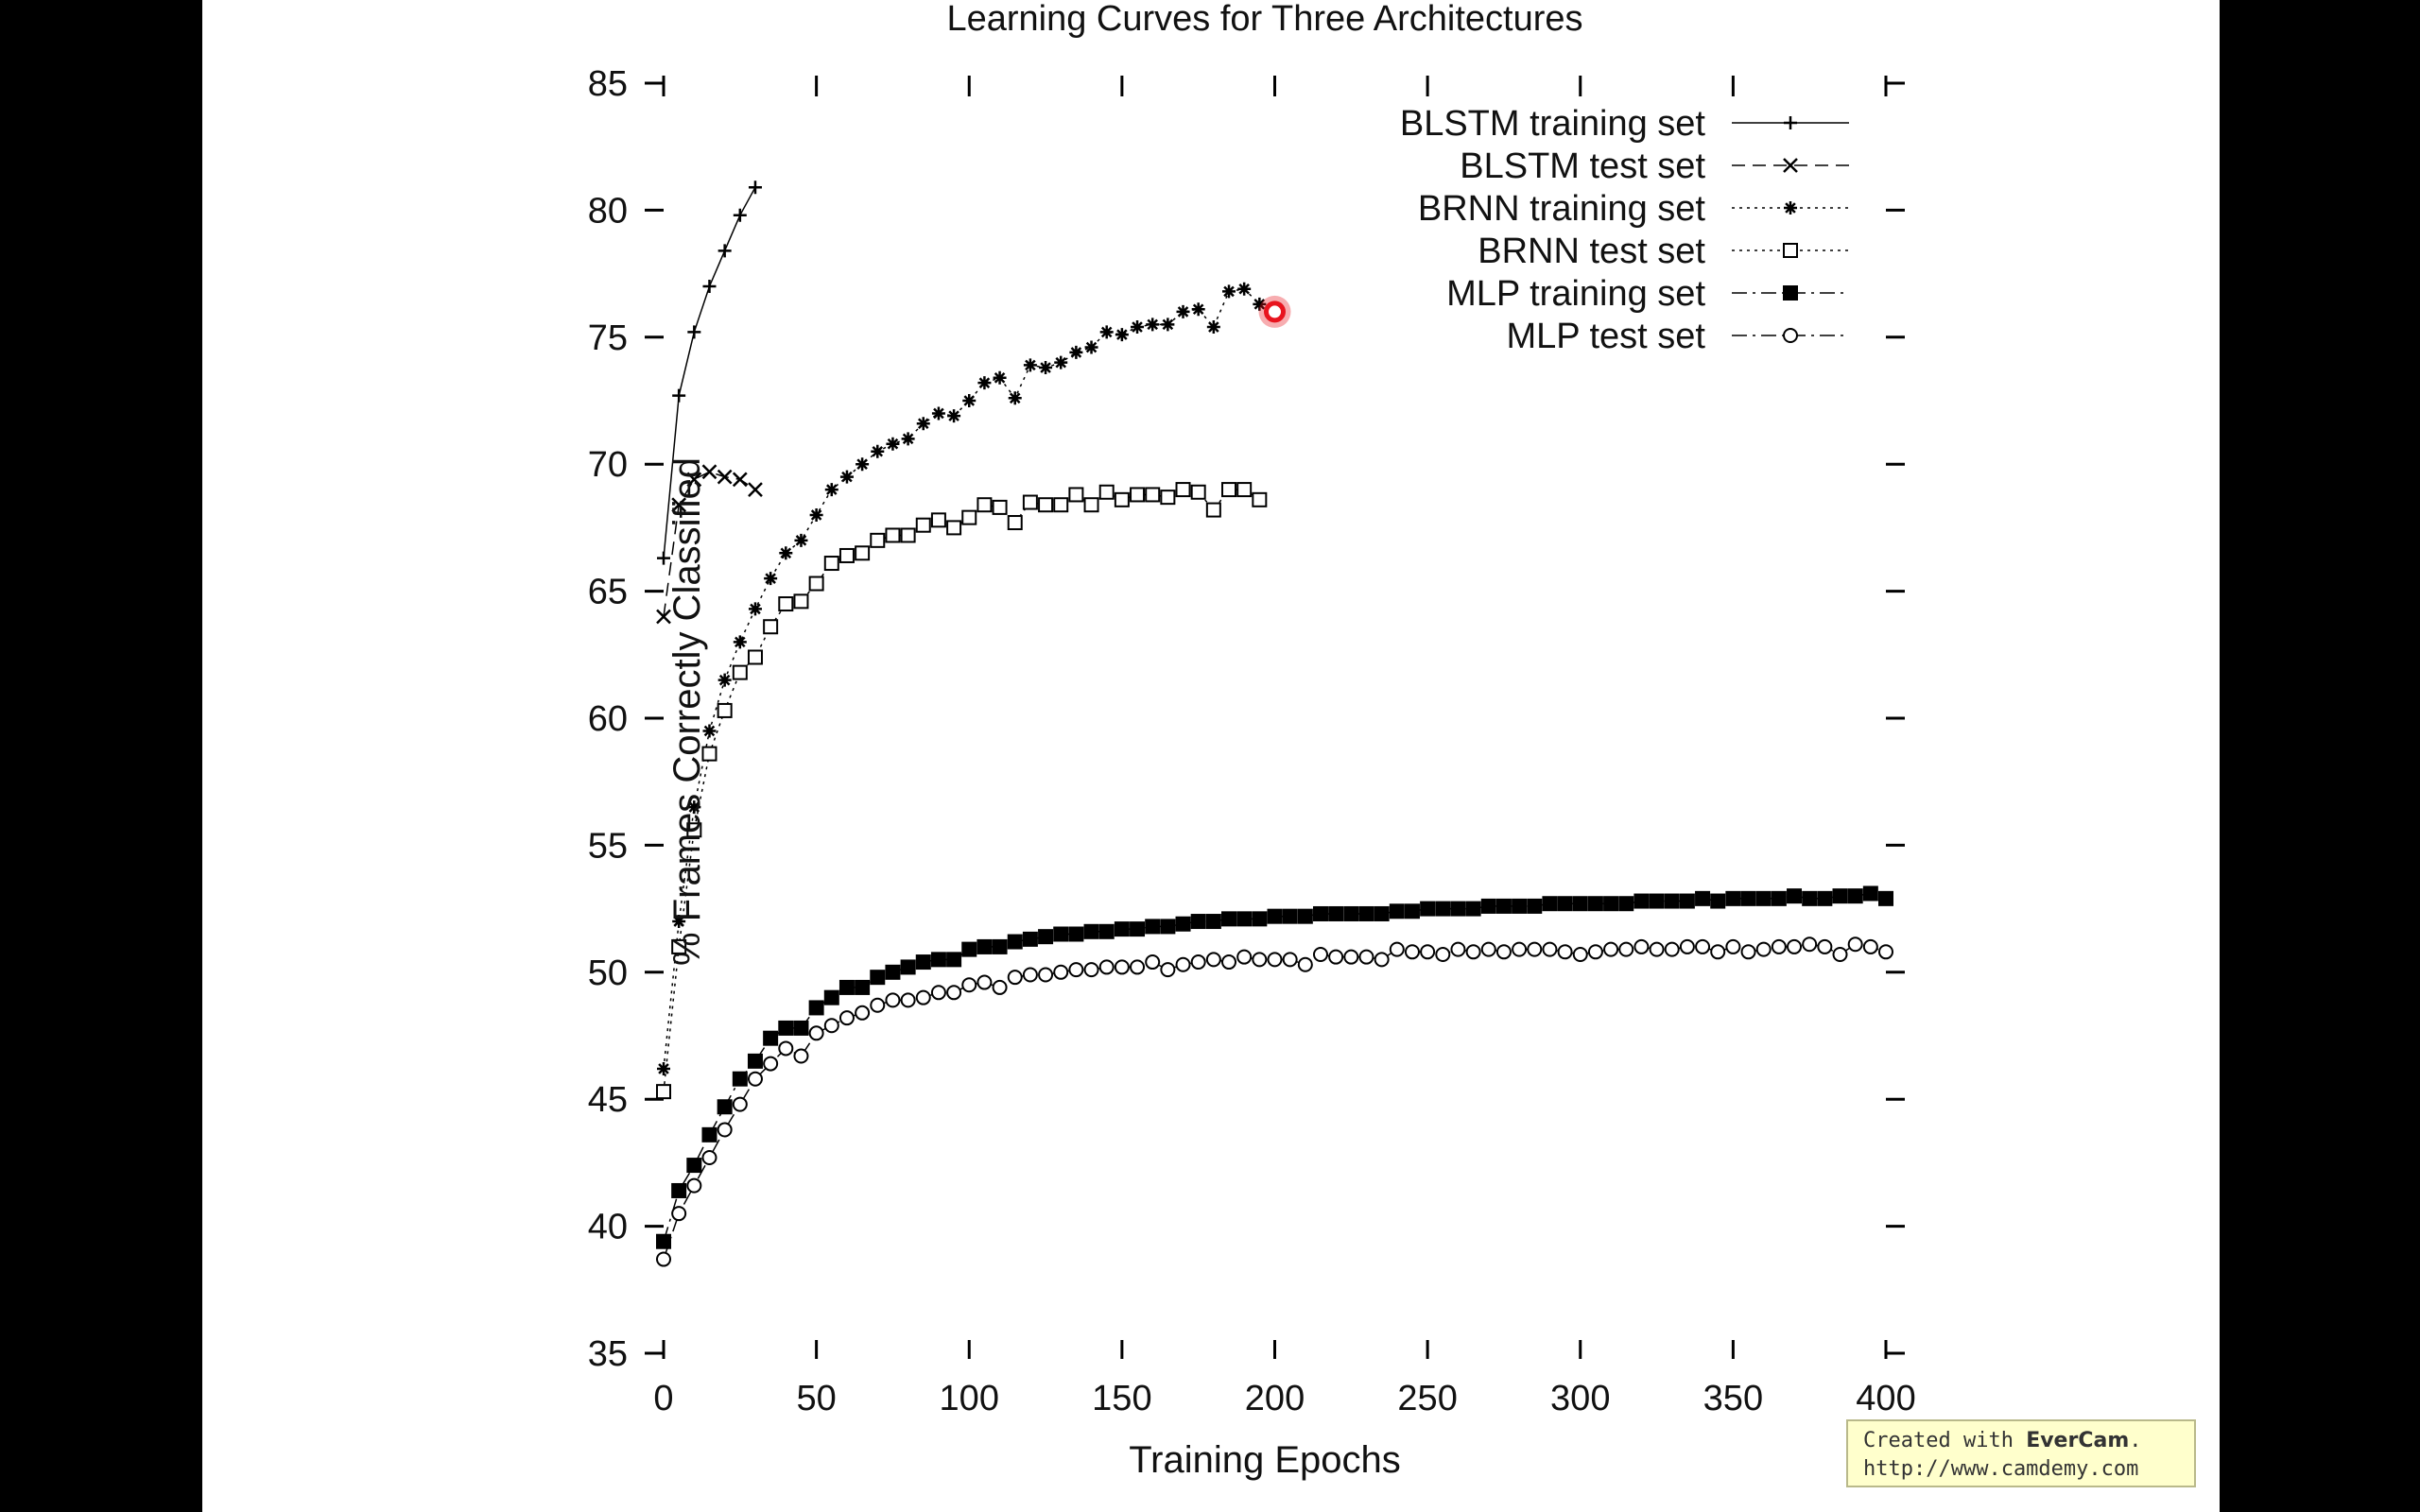 The width and height of the screenshot is (2420, 1512). What do you see at coordinates (608, 84) in the screenshot?
I see `y-tick-label: 85` at bounding box center [608, 84].